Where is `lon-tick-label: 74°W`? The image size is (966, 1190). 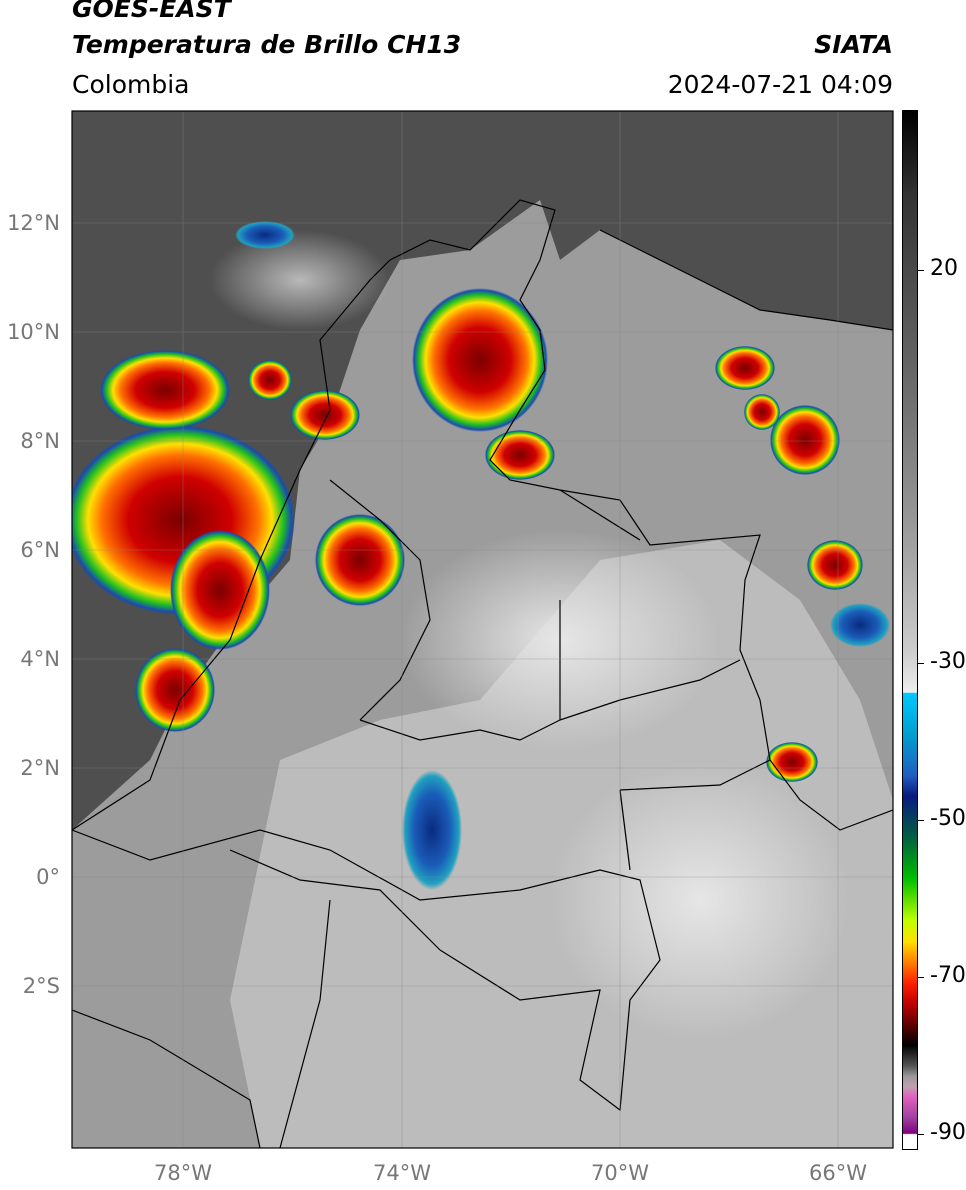
lon-tick-label: 74°W is located at coordinates (402, 1173).